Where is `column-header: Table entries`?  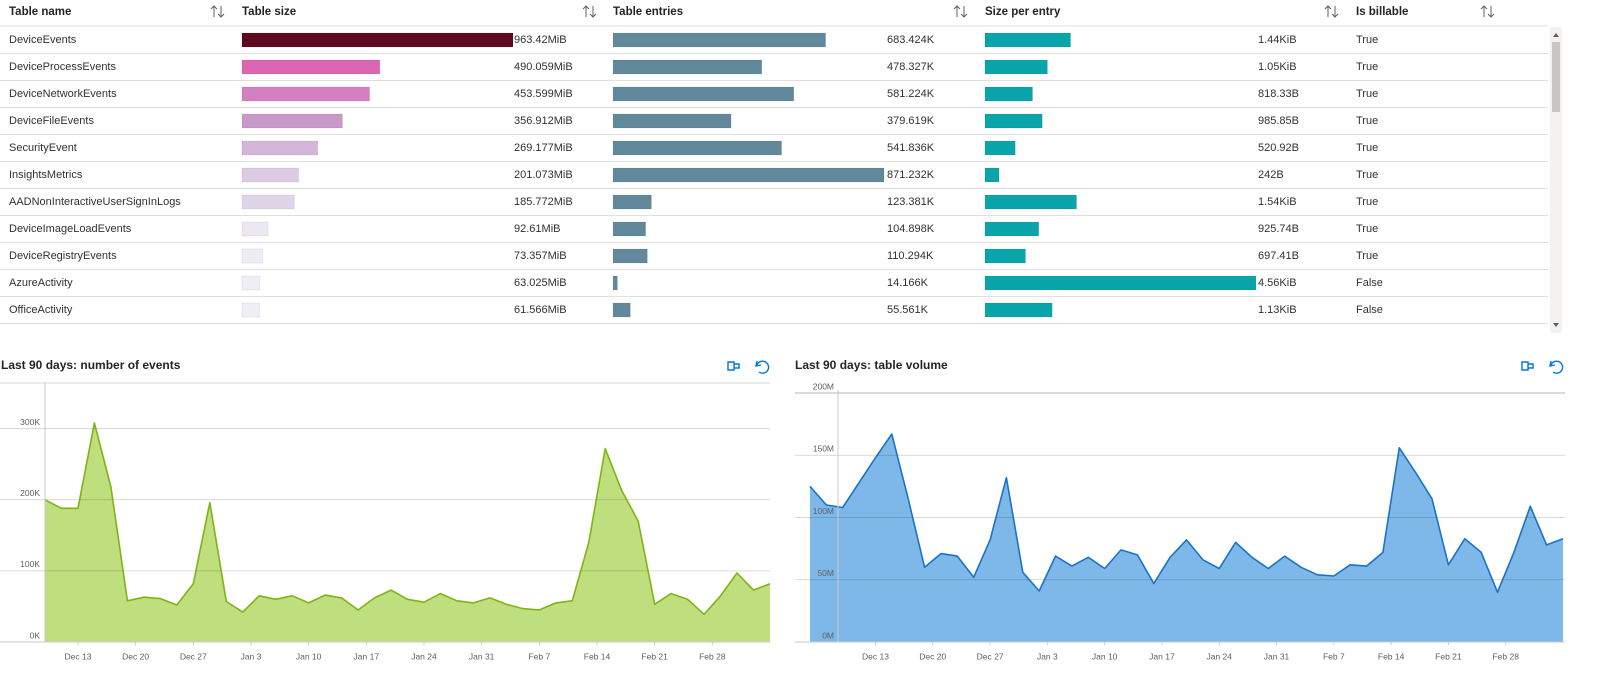 column-header: Table entries is located at coordinates (648, 12).